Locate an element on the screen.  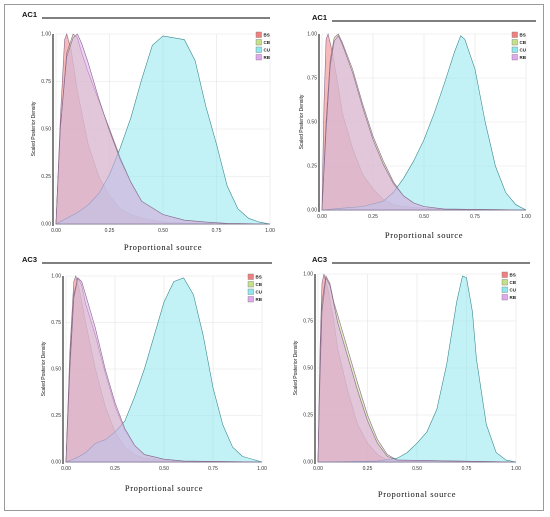
density-cb is located at coordinates (417, 368).